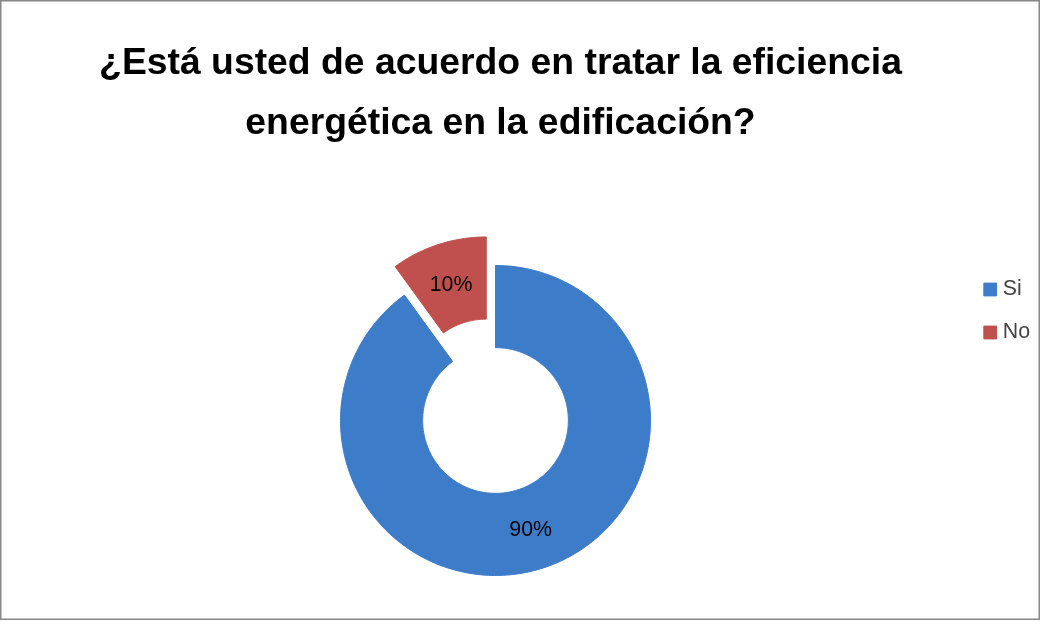  What do you see at coordinates (531, 528) in the screenshot?
I see `data-label: 90%` at bounding box center [531, 528].